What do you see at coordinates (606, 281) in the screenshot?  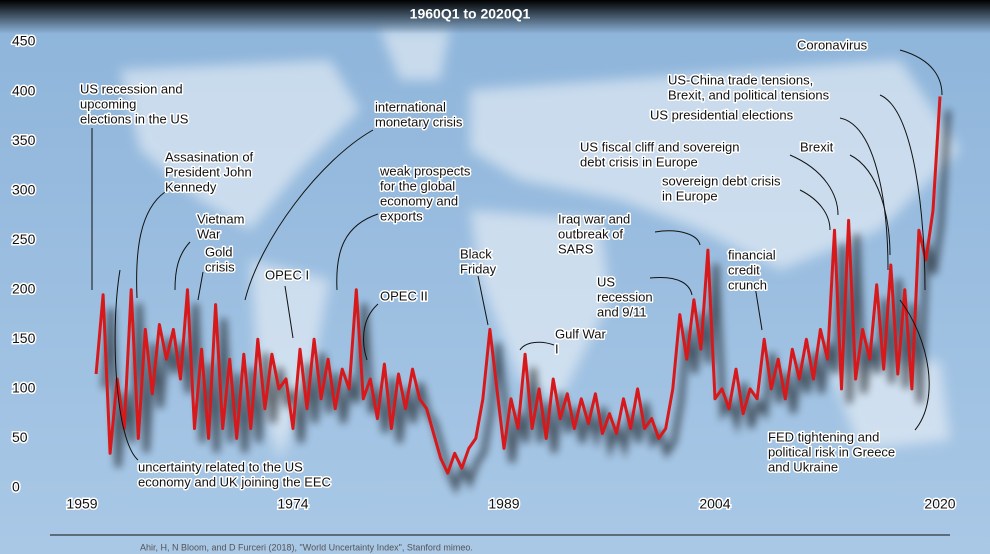 I see `annotation: US` at bounding box center [606, 281].